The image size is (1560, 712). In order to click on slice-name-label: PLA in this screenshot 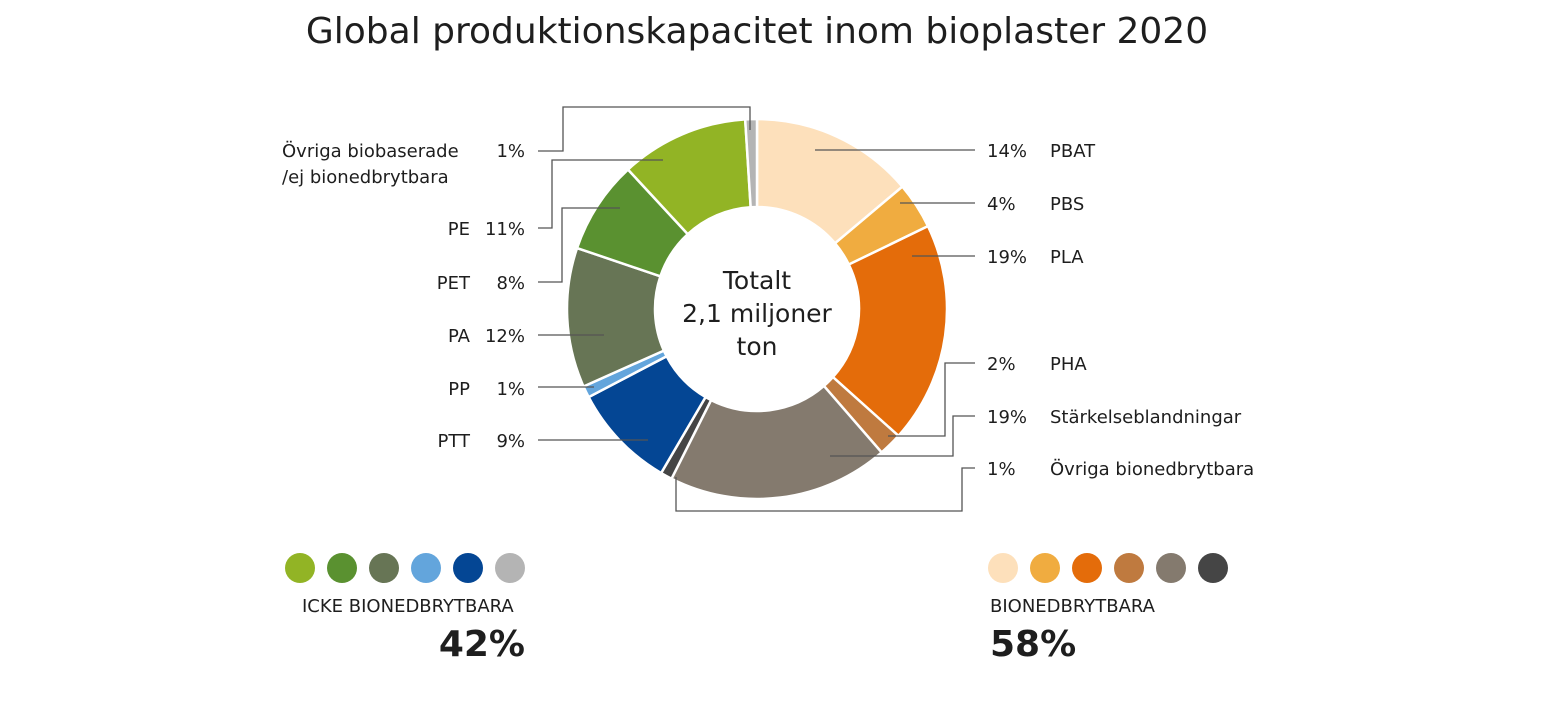, I will do `click(1067, 257)`.